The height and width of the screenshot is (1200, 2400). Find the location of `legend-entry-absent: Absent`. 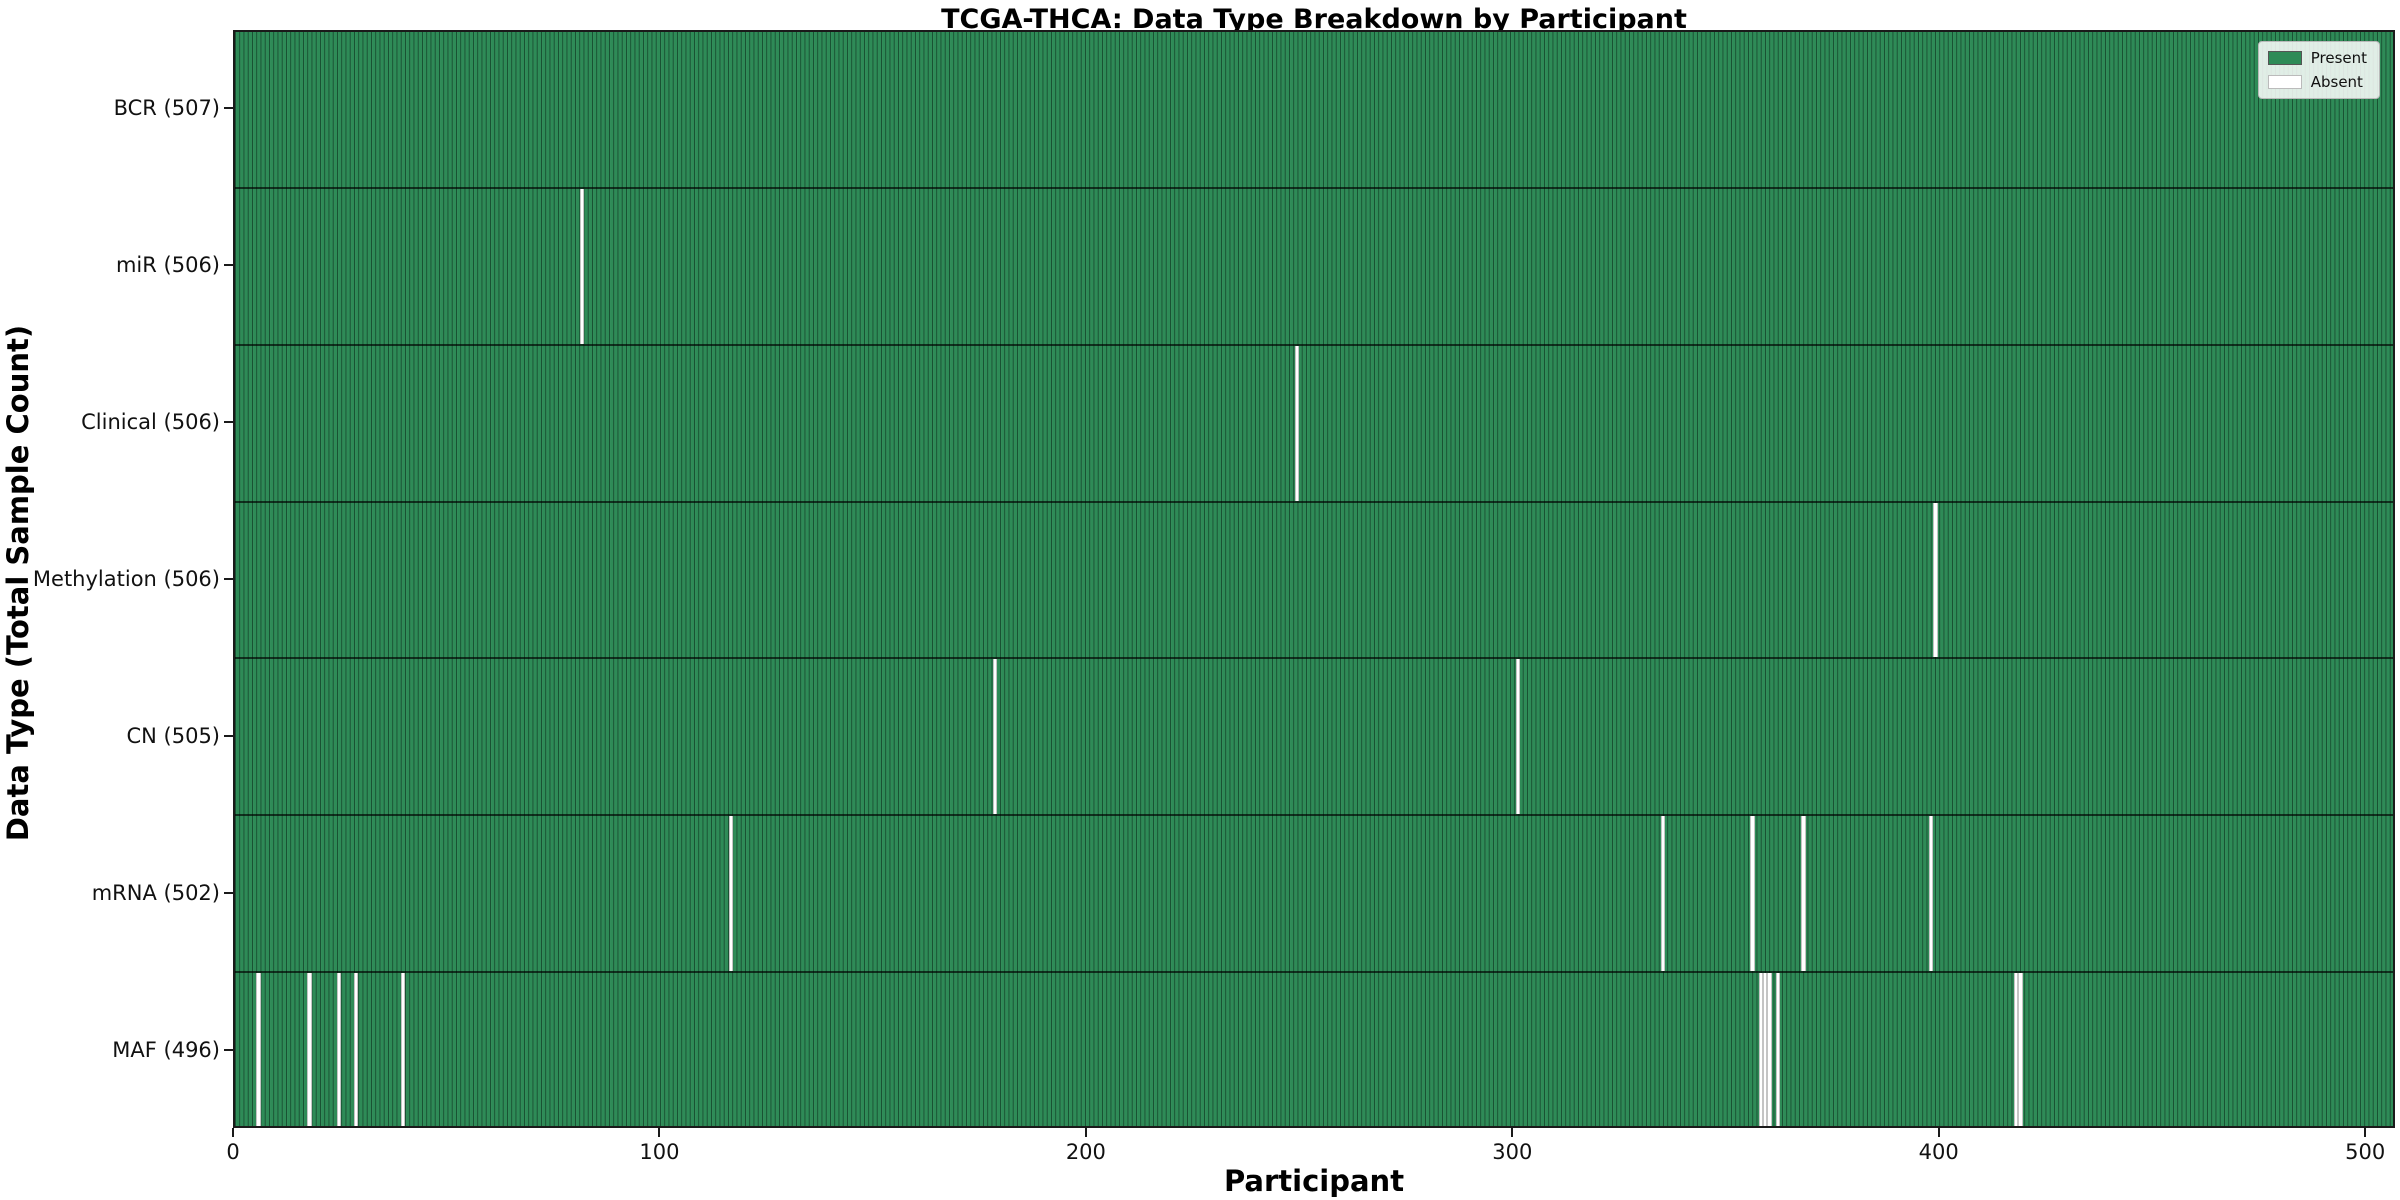

legend-entry-absent: Absent is located at coordinates (2317, 82).